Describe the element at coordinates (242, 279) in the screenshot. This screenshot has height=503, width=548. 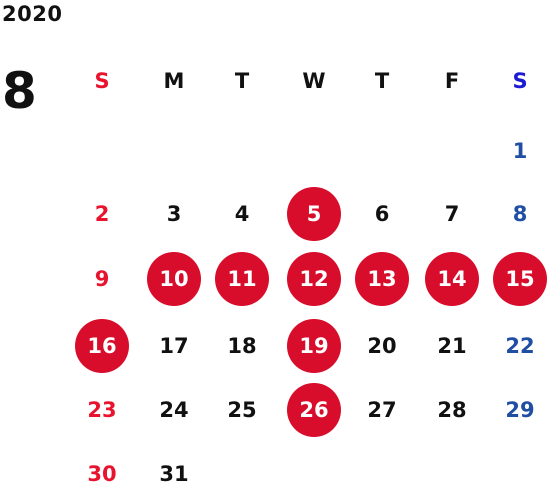
I see `calendar-day-highlighted: 11` at that location.